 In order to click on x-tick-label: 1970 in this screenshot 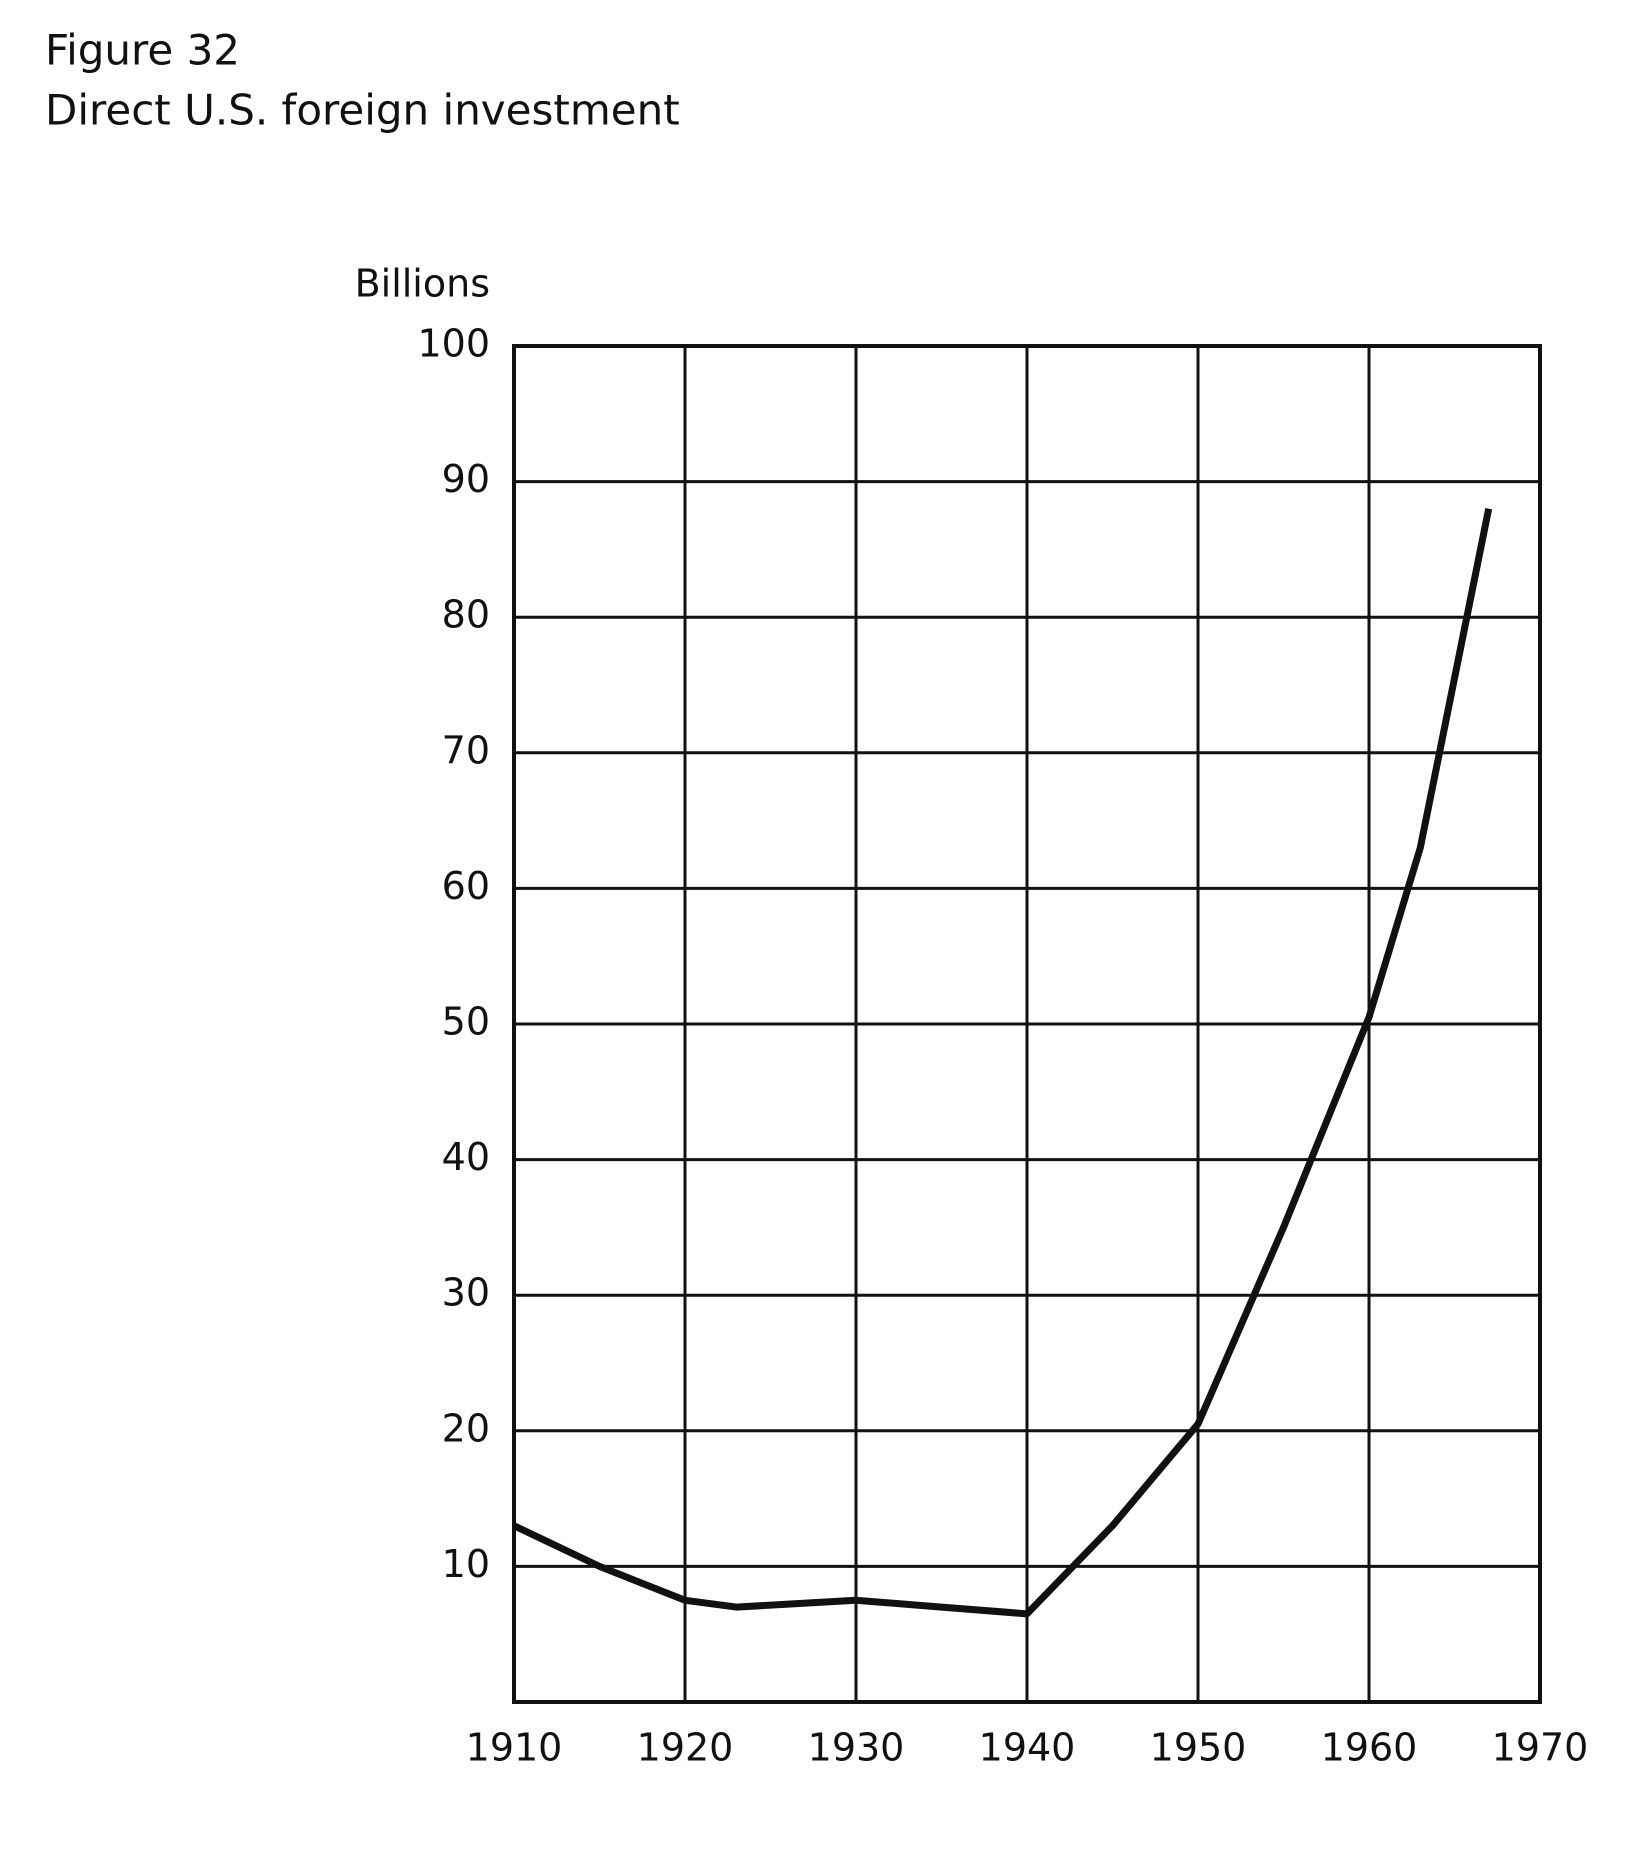, I will do `click(1540, 1748)`.